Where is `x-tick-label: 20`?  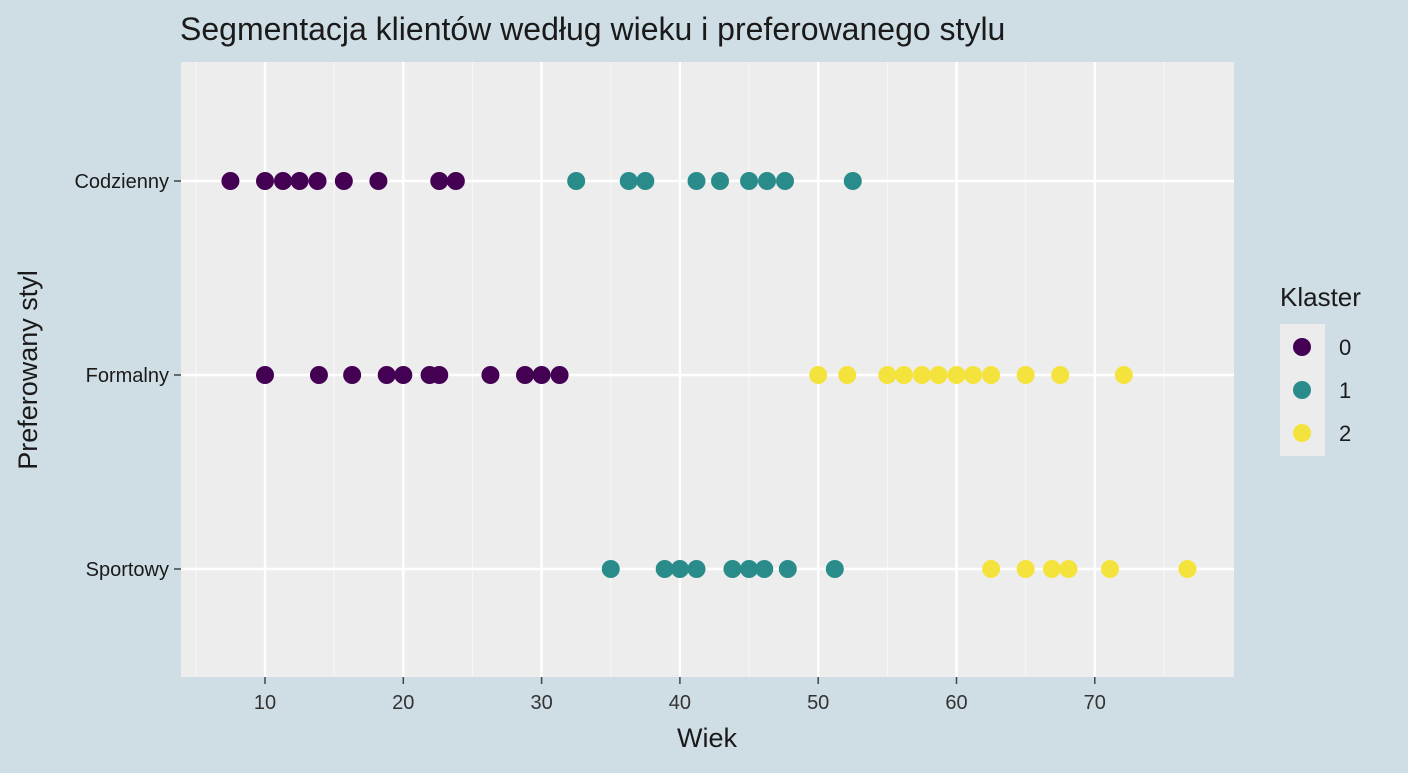 x-tick-label: 20 is located at coordinates (403, 703).